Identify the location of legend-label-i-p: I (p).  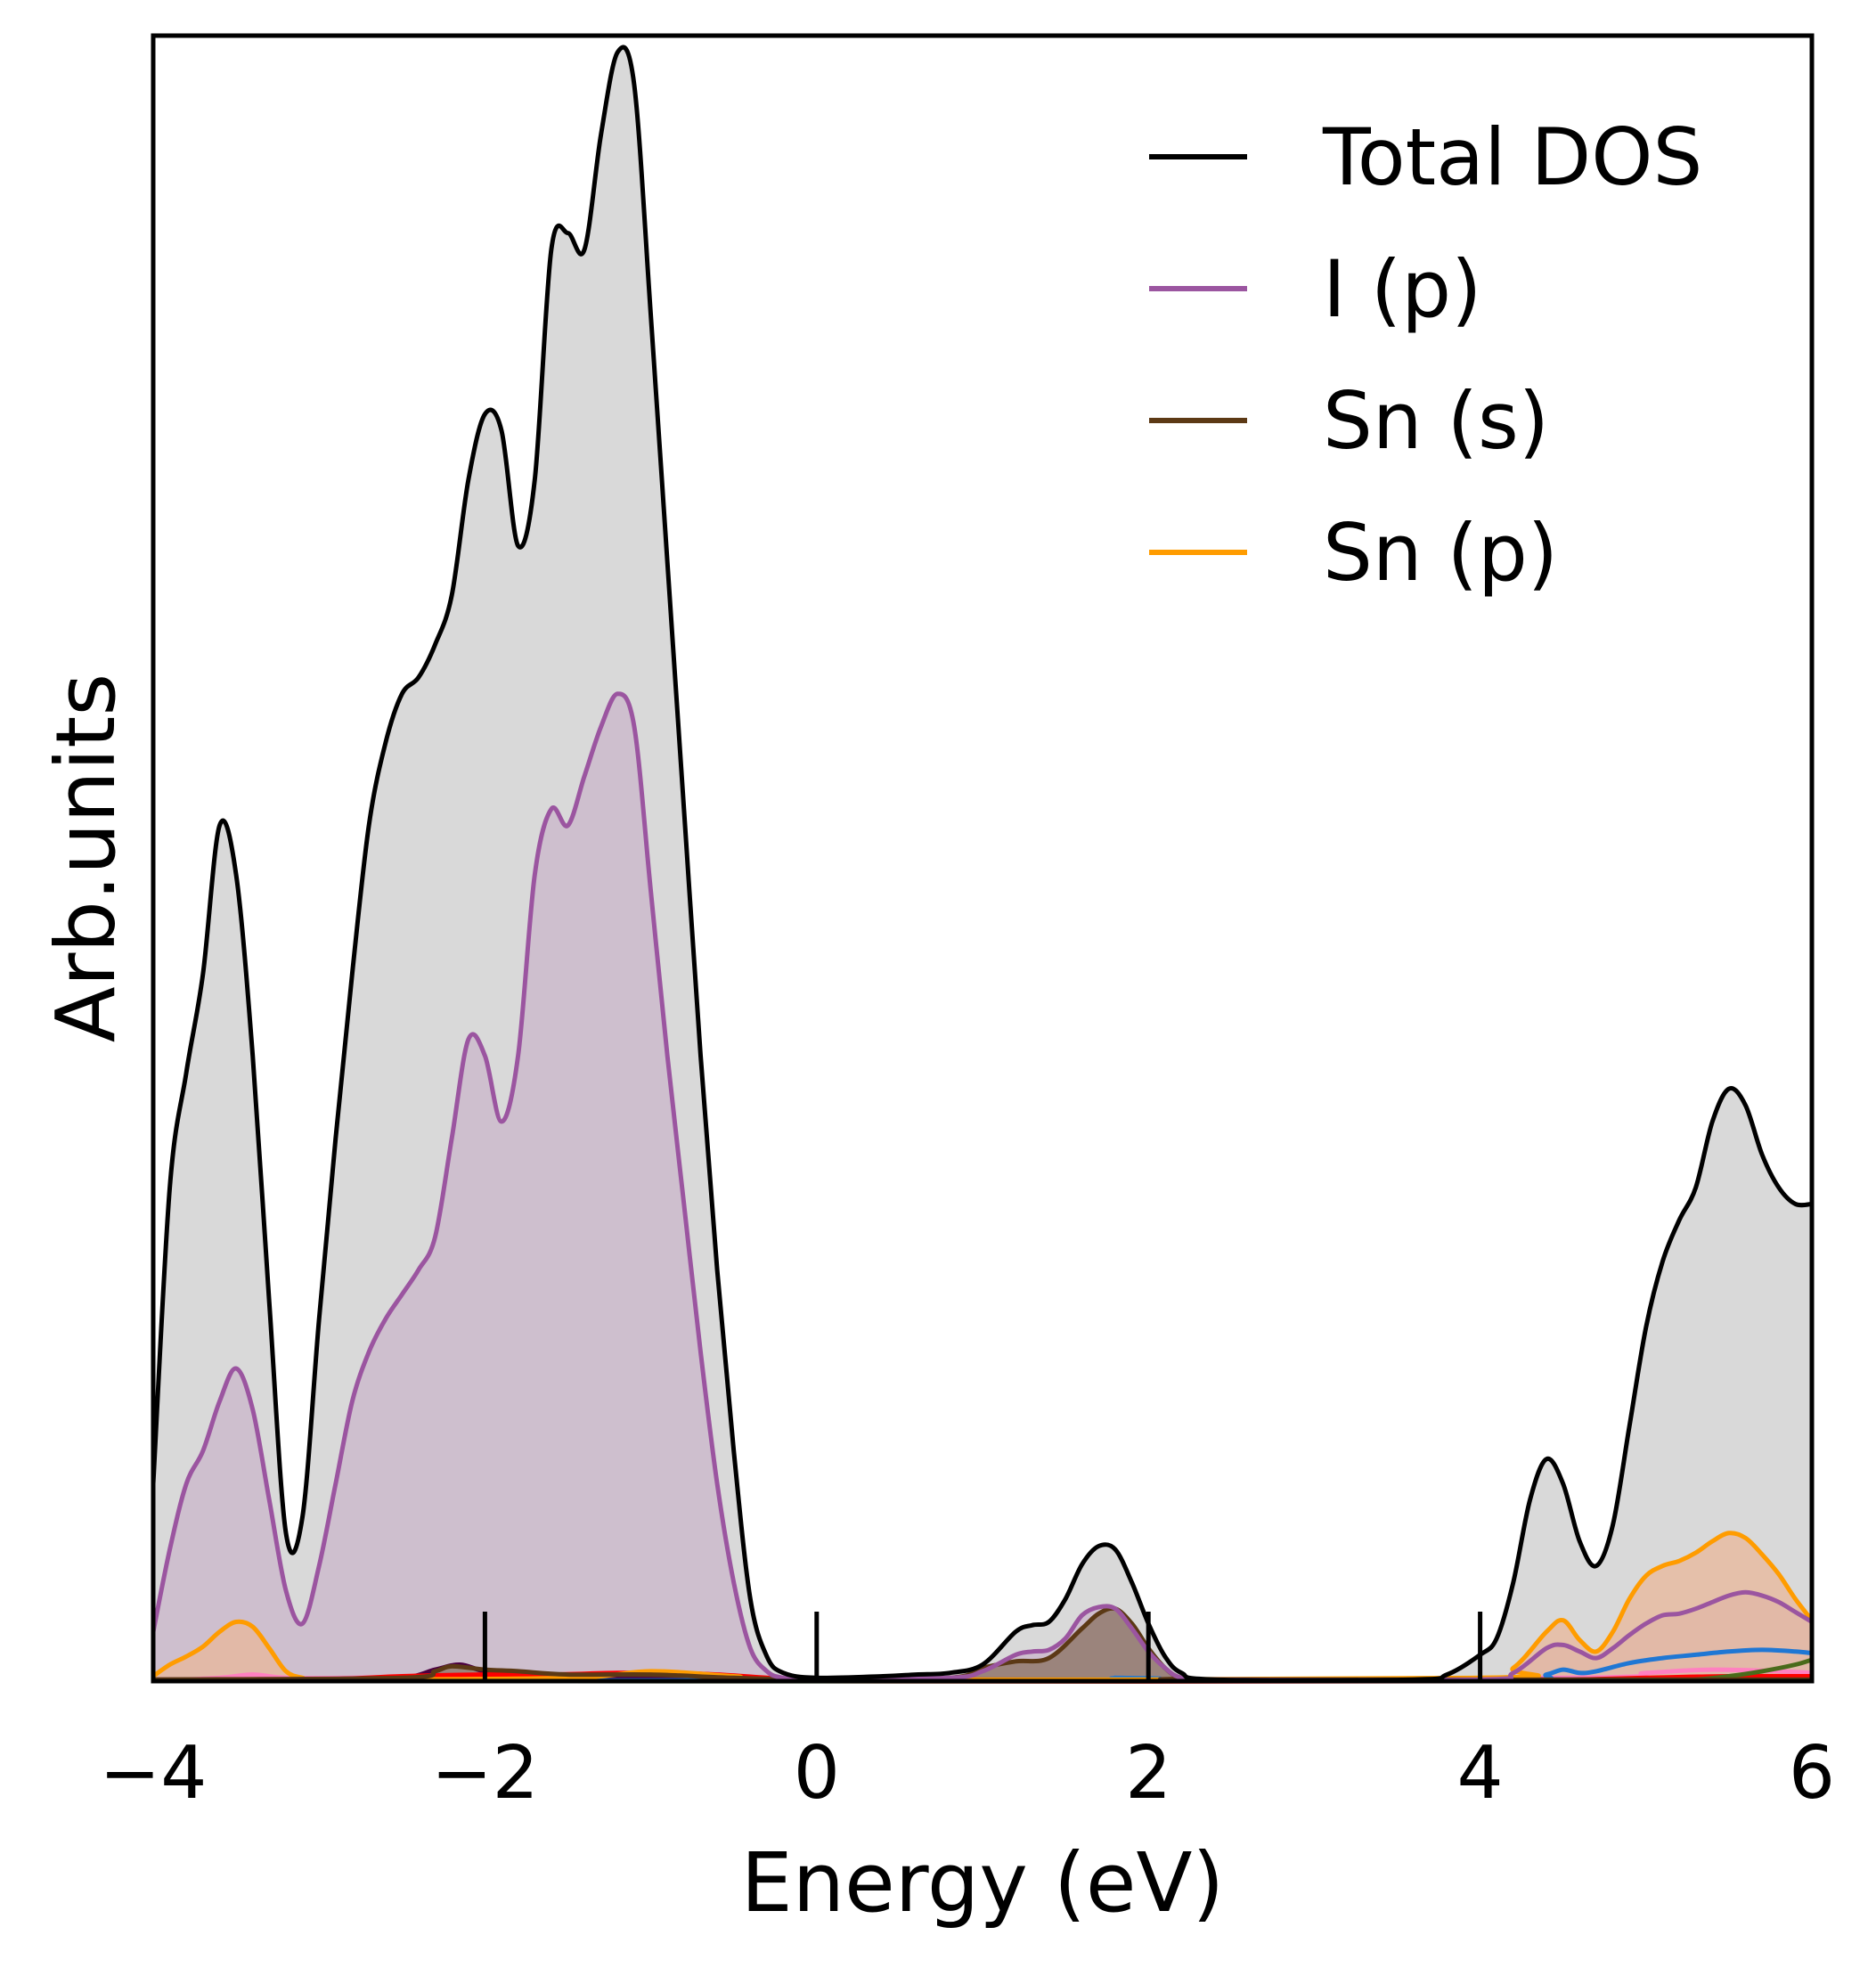
(1402, 289).